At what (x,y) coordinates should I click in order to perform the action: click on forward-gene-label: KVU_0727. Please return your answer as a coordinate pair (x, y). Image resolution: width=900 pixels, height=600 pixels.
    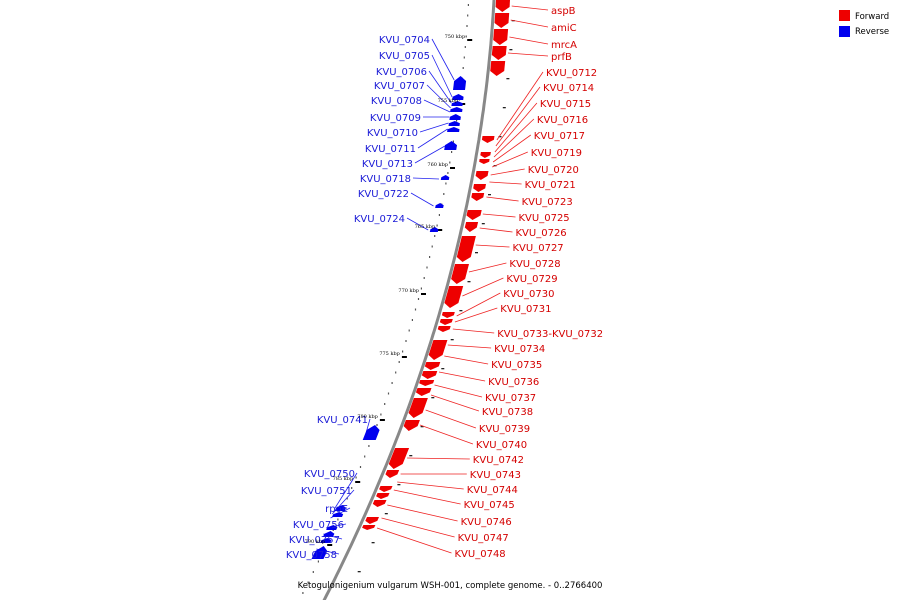
    Looking at the image, I should click on (538, 248).